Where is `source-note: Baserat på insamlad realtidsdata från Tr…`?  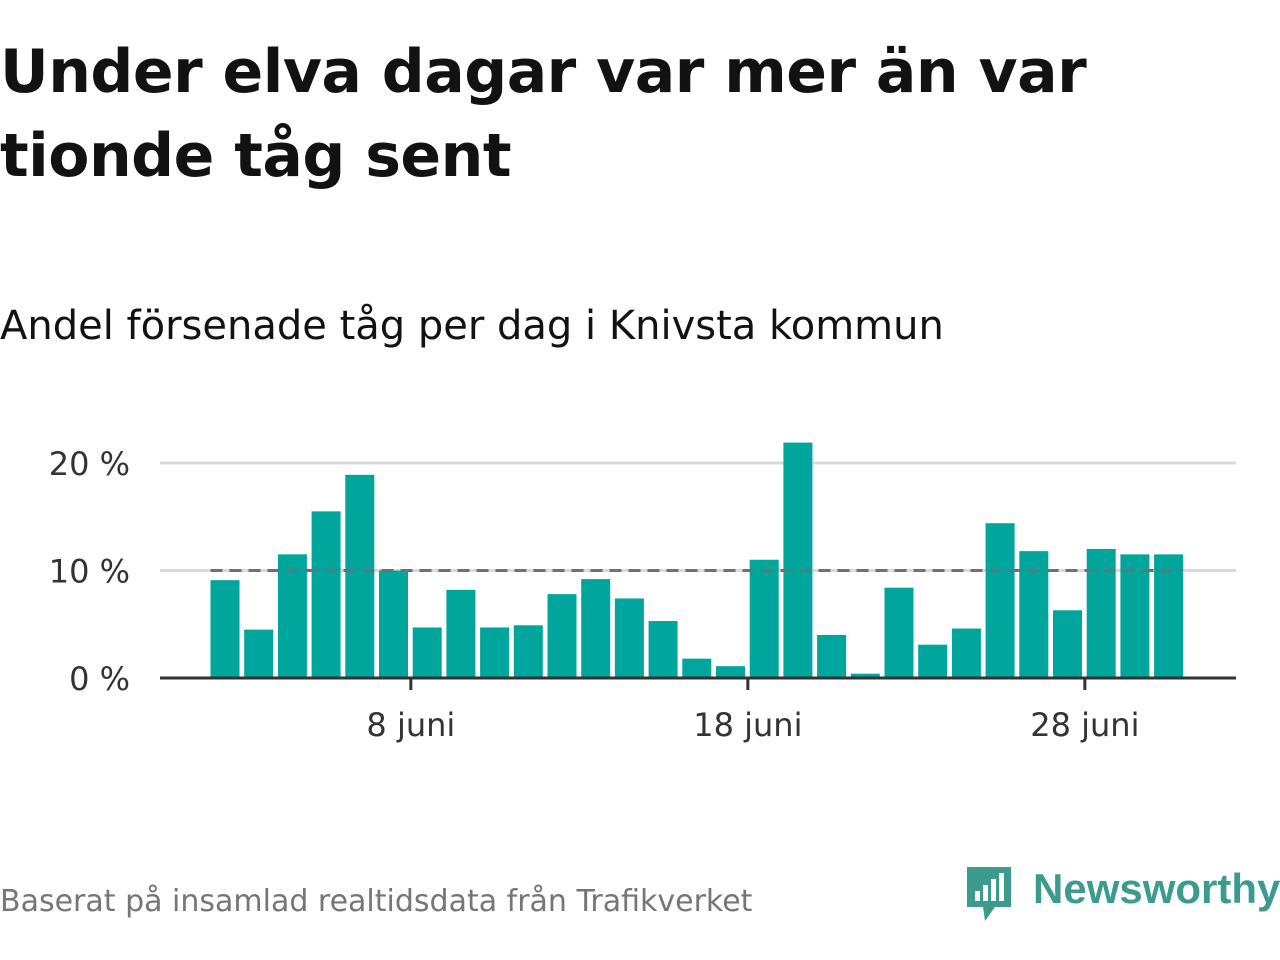
source-note: Baserat på insamlad realtidsdata från Tr… is located at coordinates (376, 901).